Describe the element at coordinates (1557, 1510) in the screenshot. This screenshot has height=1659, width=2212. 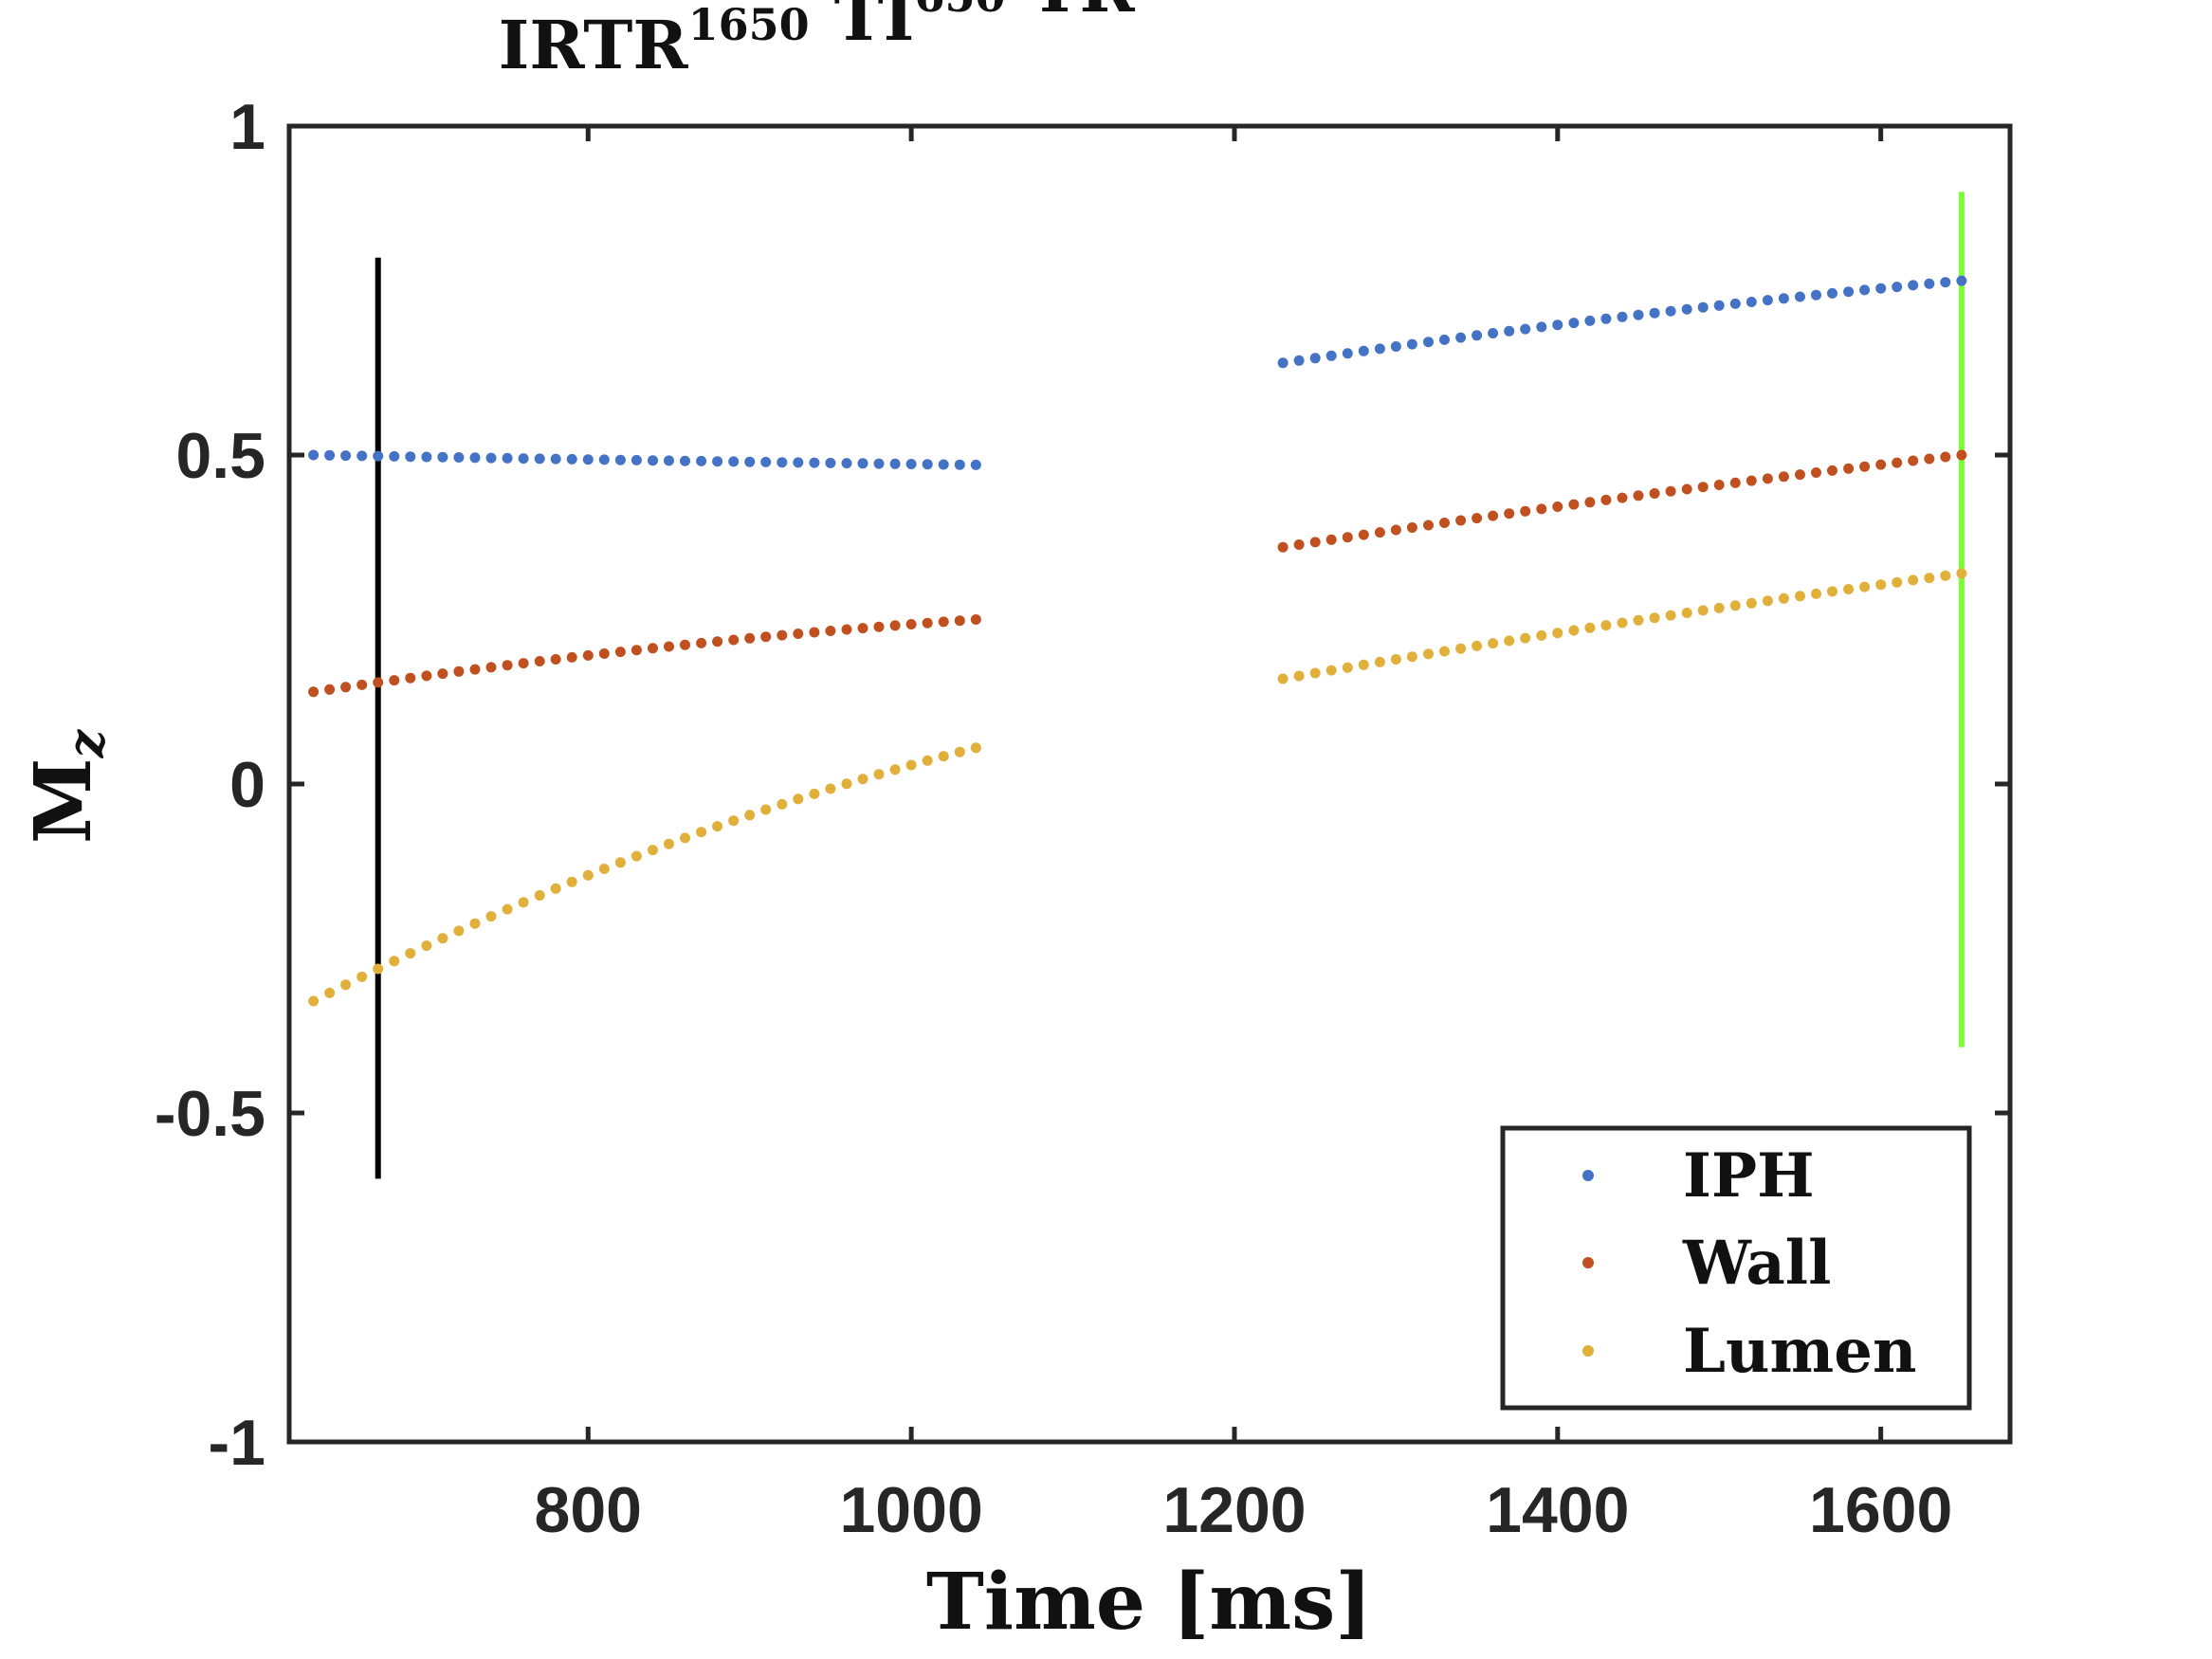
I see `x-tick-label: 1400` at that location.